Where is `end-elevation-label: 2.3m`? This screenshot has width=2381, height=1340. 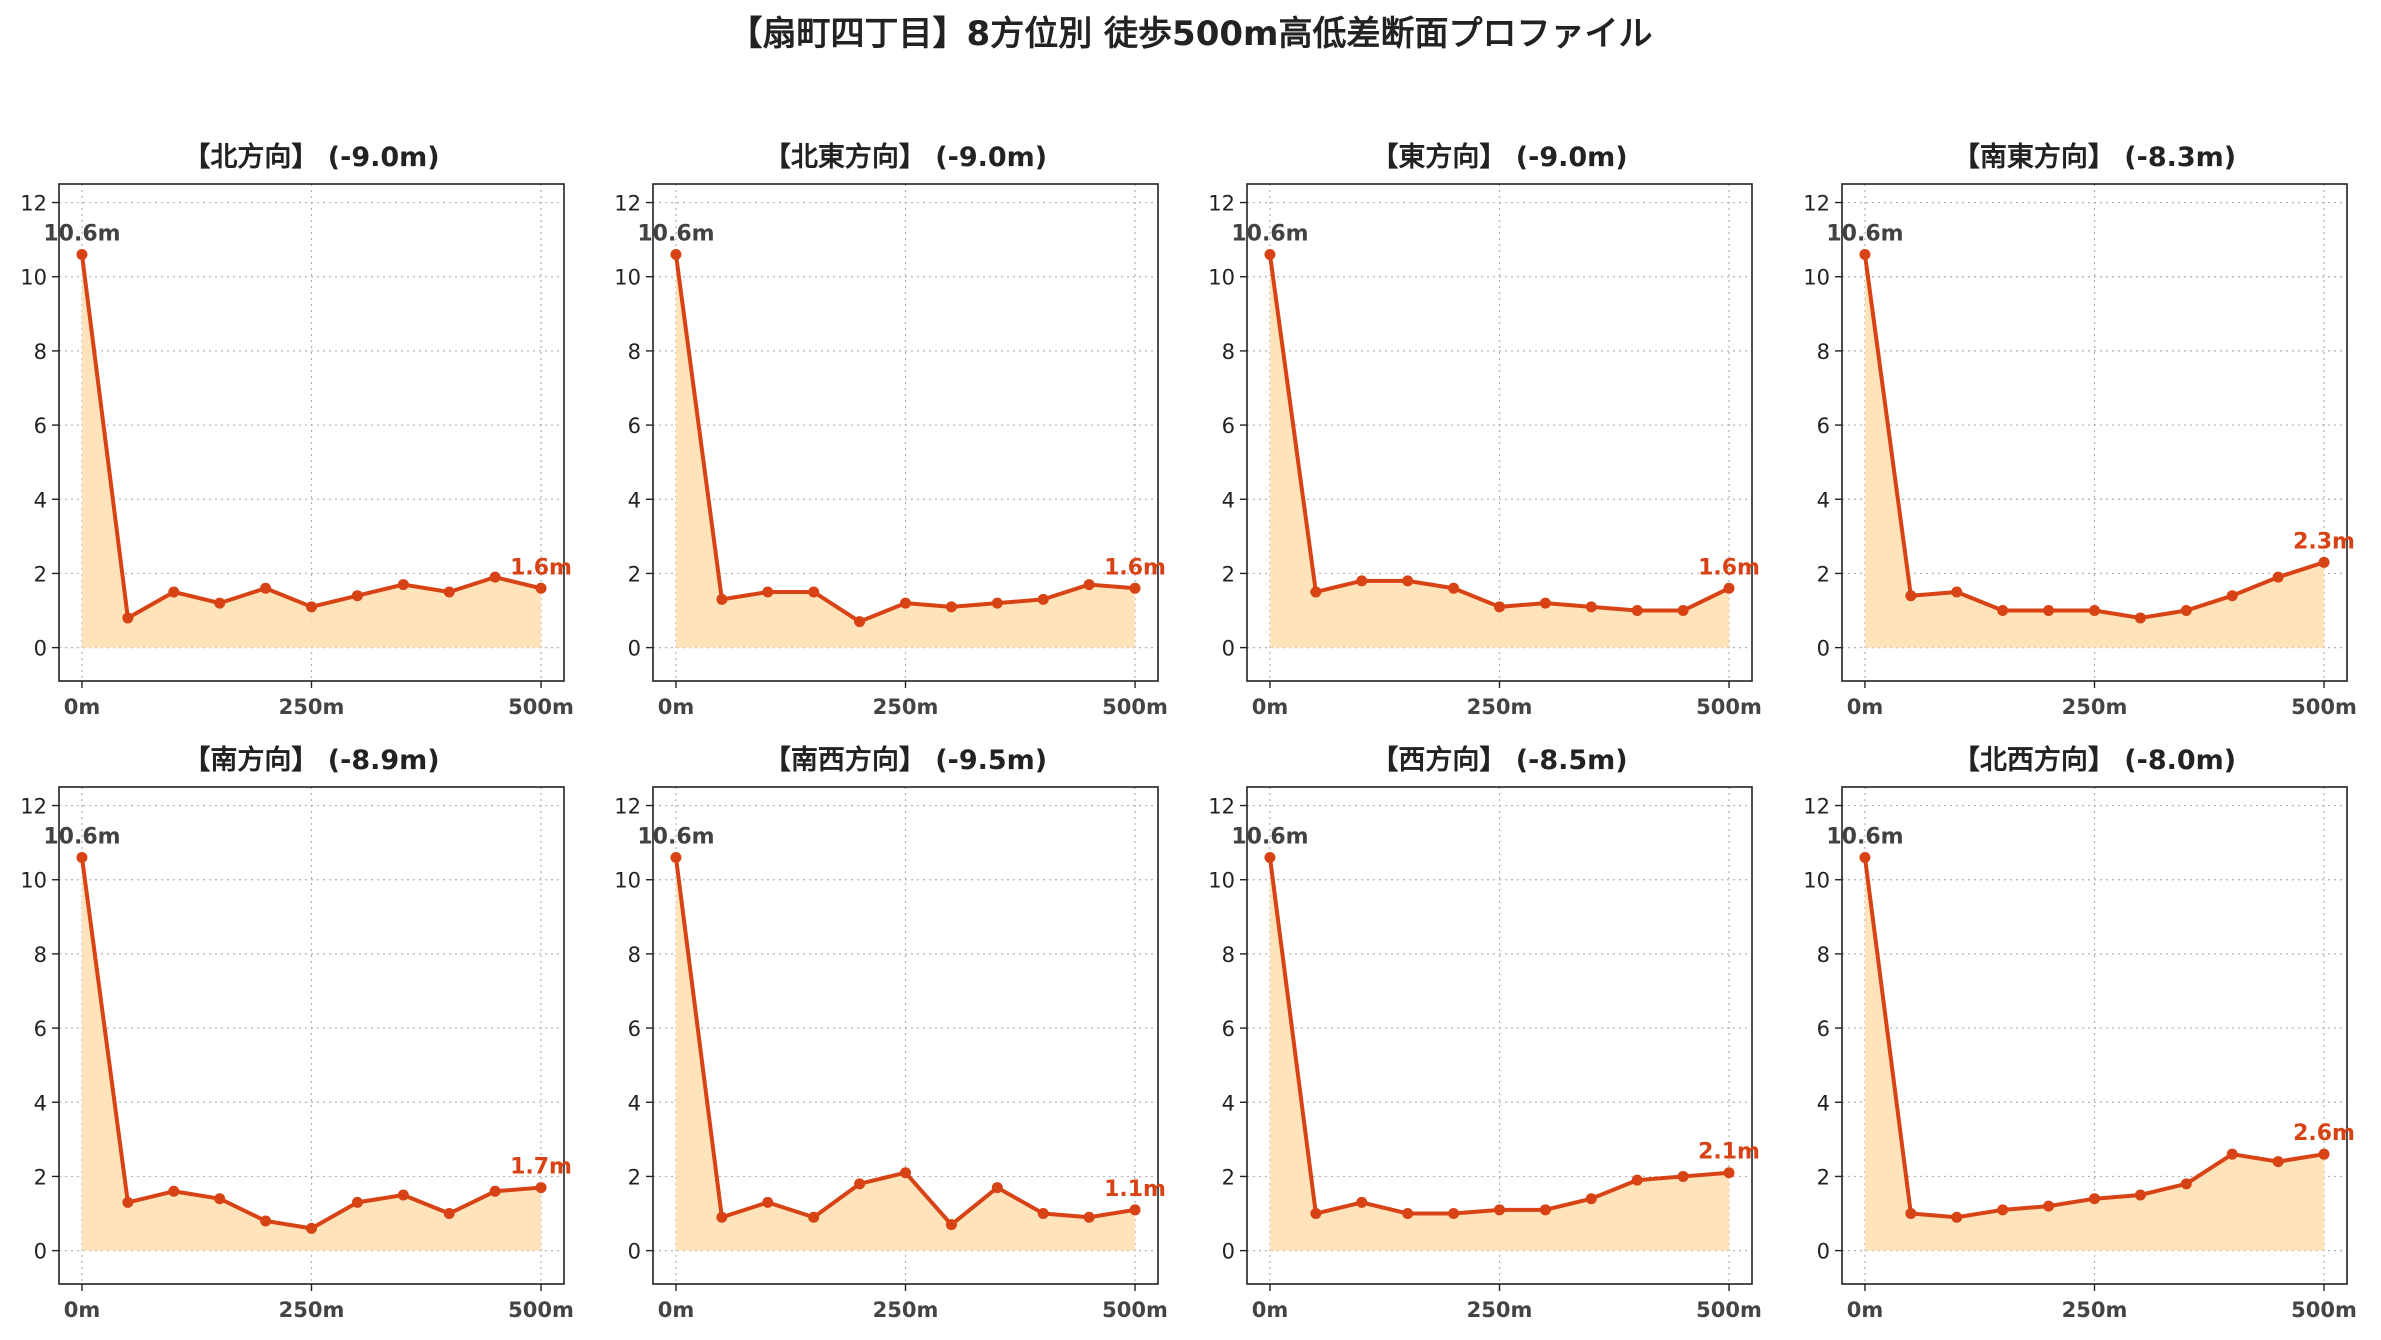 end-elevation-label: 2.3m is located at coordinates (2324, 541).